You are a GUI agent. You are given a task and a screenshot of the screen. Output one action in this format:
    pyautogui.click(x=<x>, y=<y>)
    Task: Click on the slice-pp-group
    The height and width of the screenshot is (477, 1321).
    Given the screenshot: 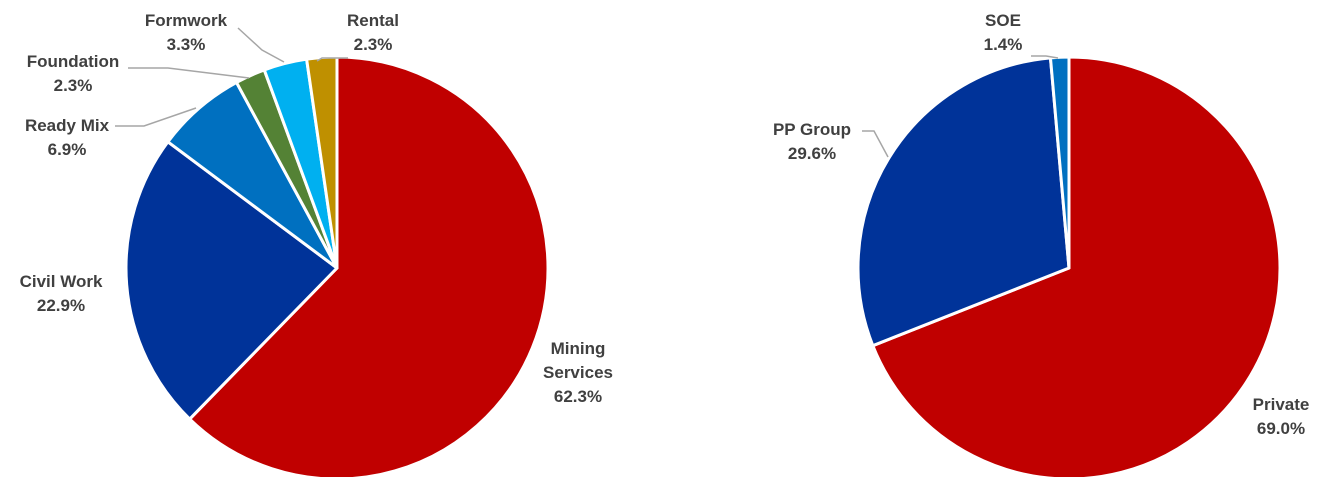 What is the action you would take?
    pyautogui.click(x=963, y=202)
    